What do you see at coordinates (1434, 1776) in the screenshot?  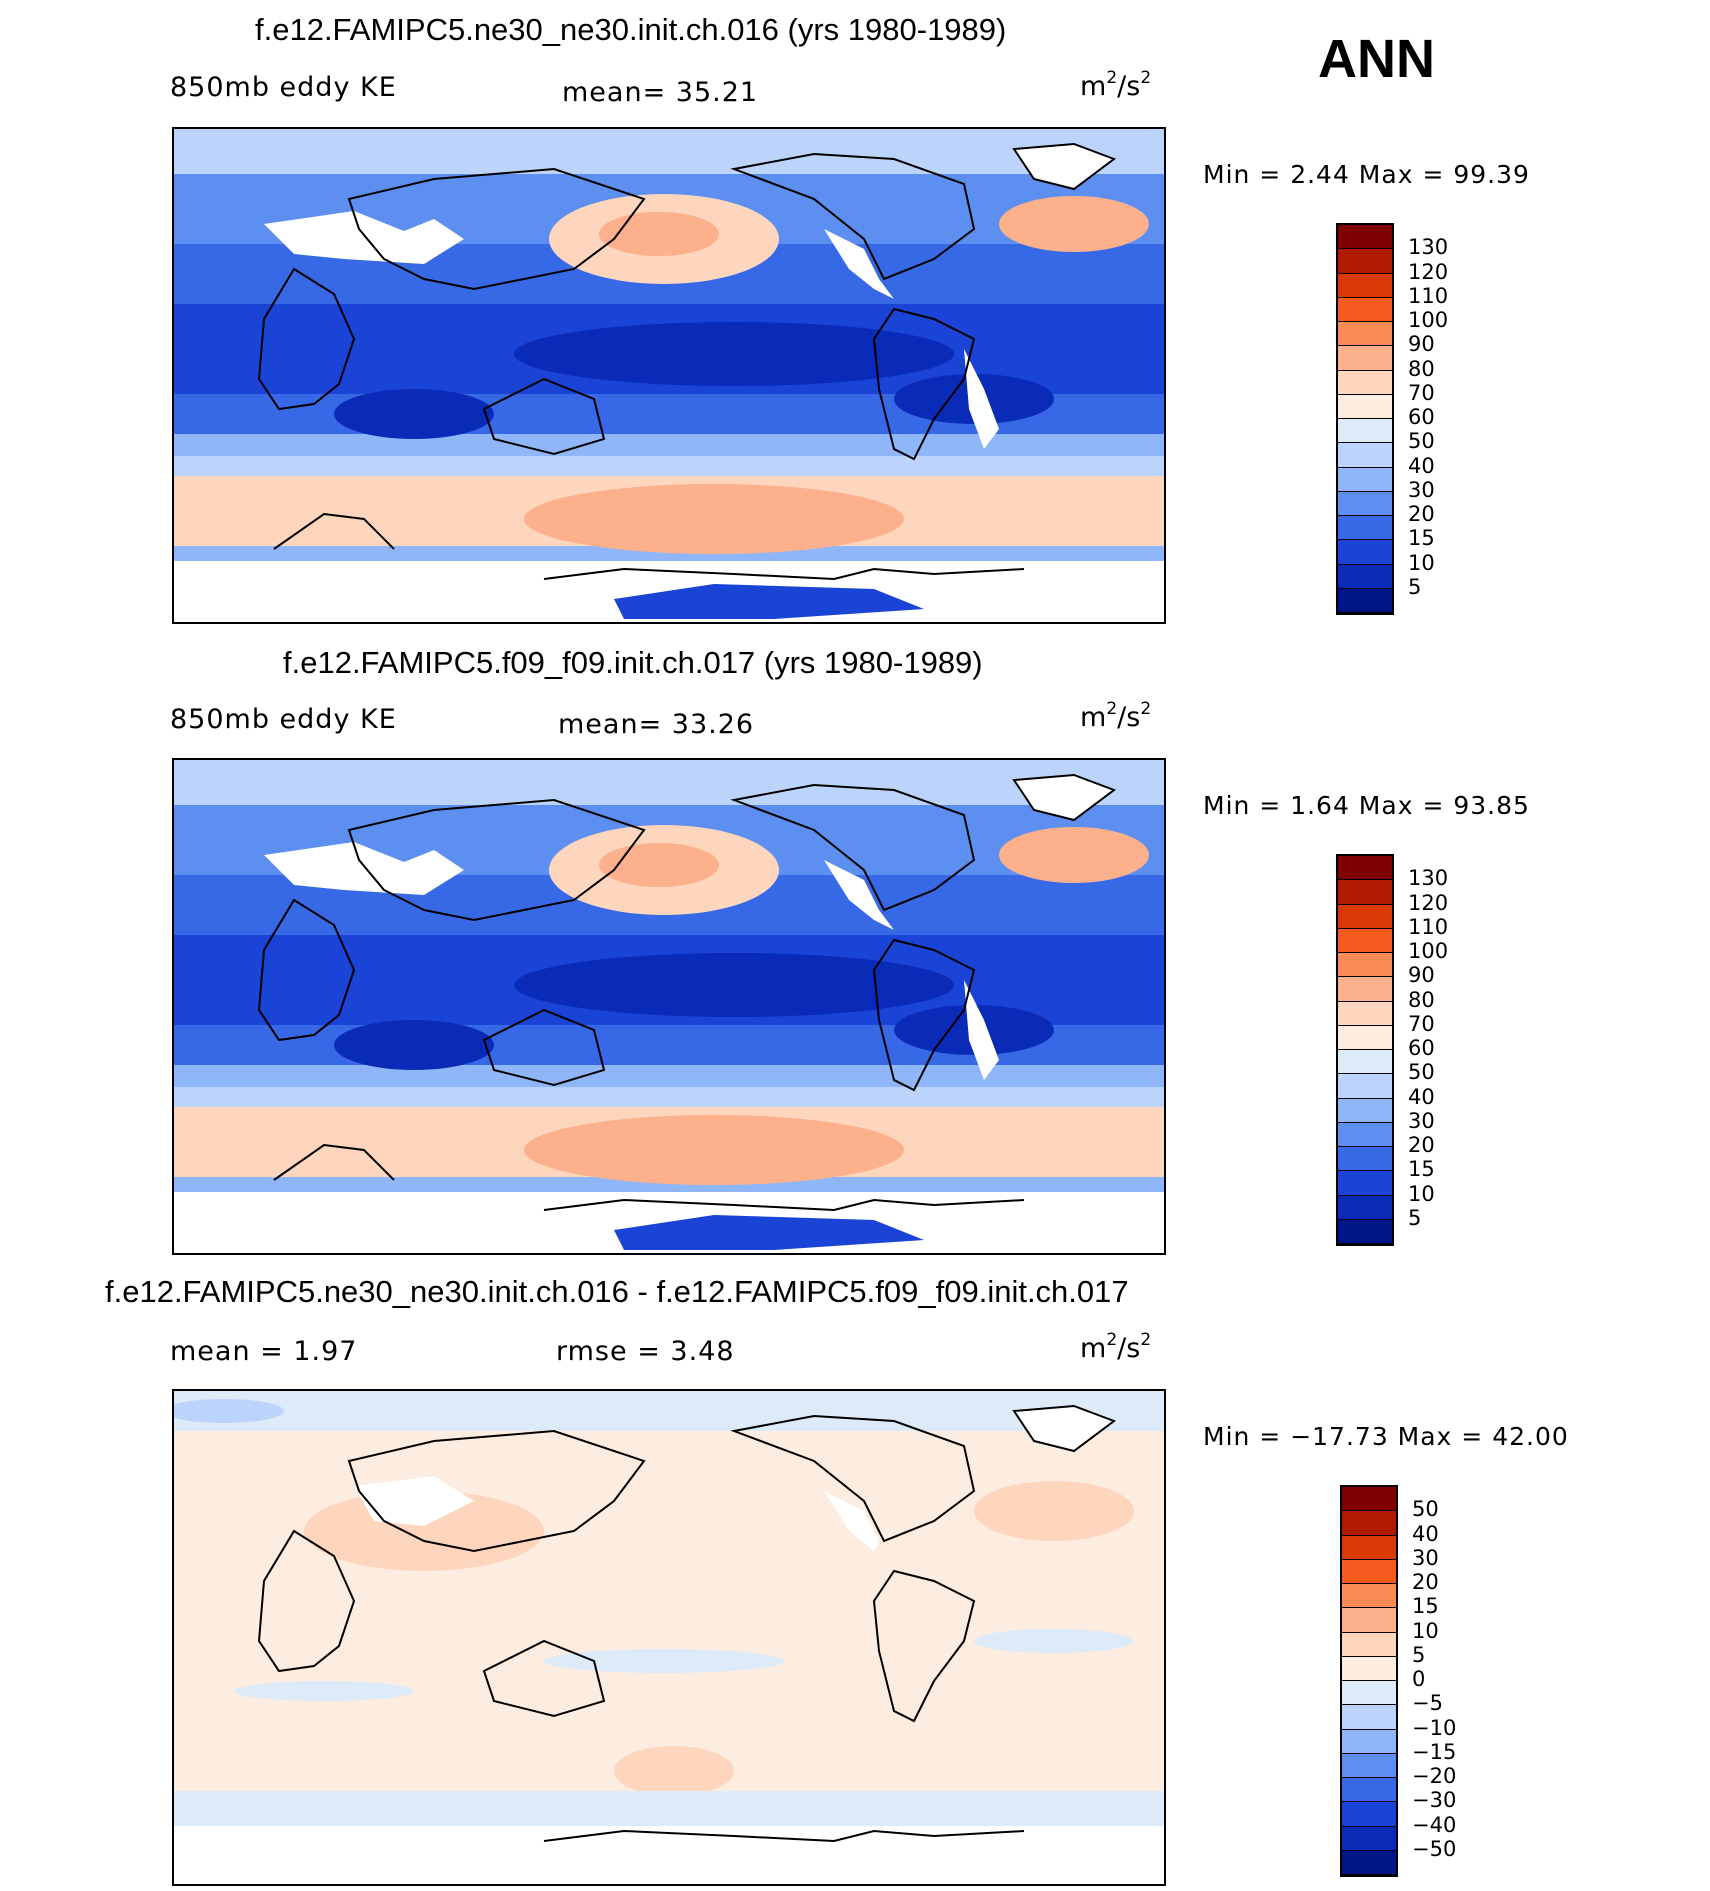 I see `colorbar-tick-label: −20` at bounding box center [1434, 1776].